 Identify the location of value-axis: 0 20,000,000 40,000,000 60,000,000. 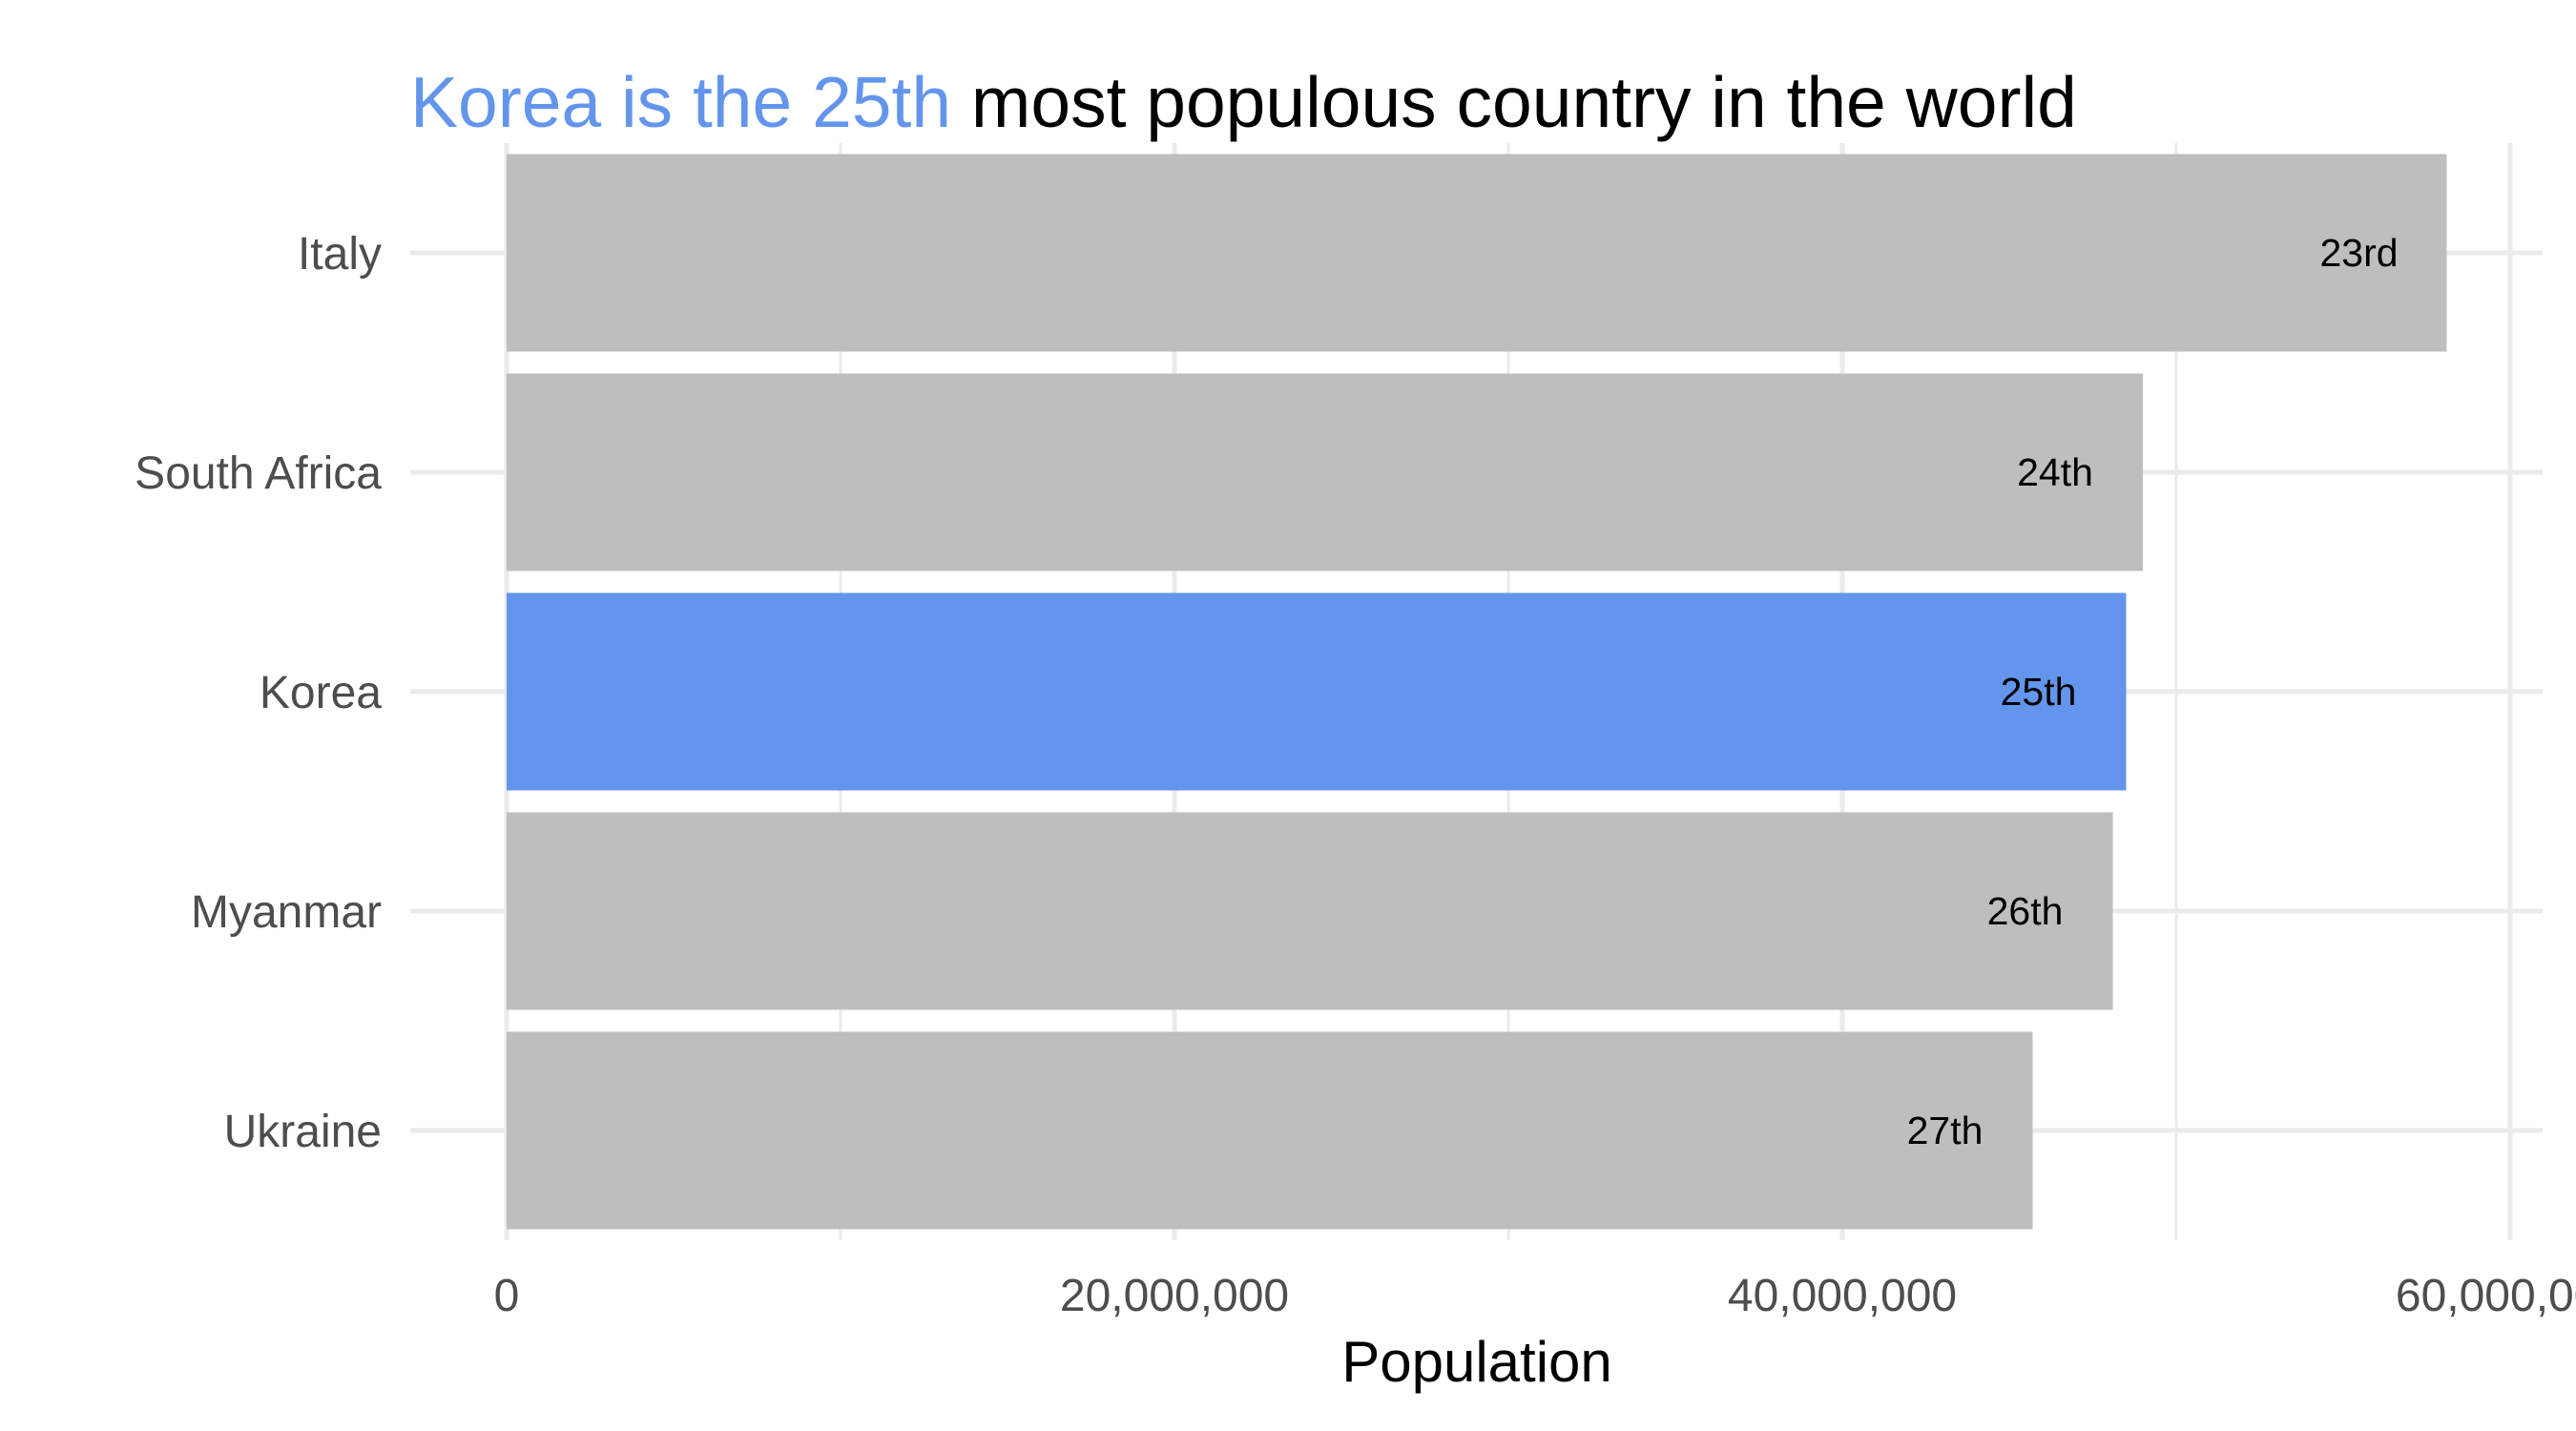
(1535, 1296).